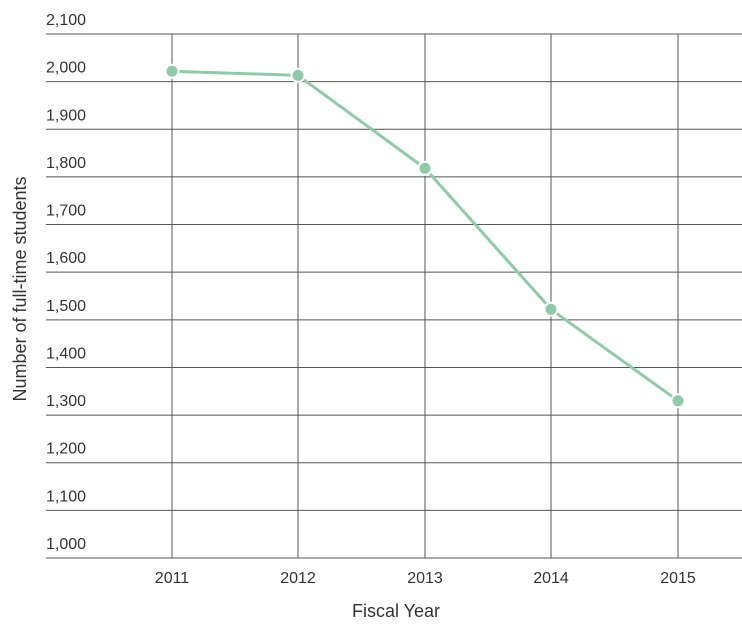 The width and height of the screenshot is (742, 624). What do you see at coordinates (66, 401) in the screenshot?
I see `y-tick-label: 1,300` at bounding box center [66, 401].